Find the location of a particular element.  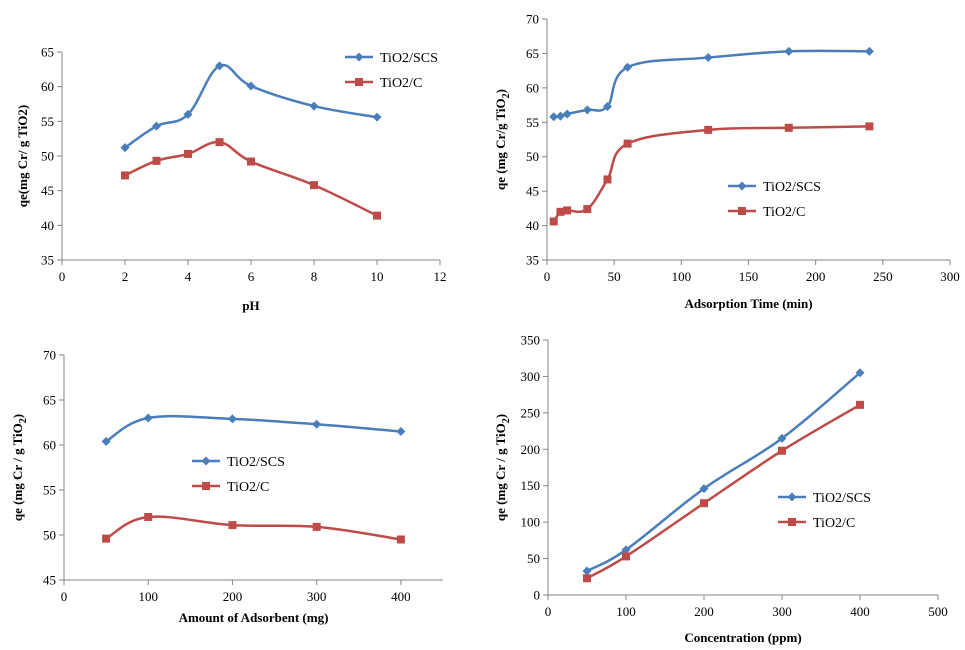

y-axis-label-subscript: 2 is located at coordinates (506, 95).